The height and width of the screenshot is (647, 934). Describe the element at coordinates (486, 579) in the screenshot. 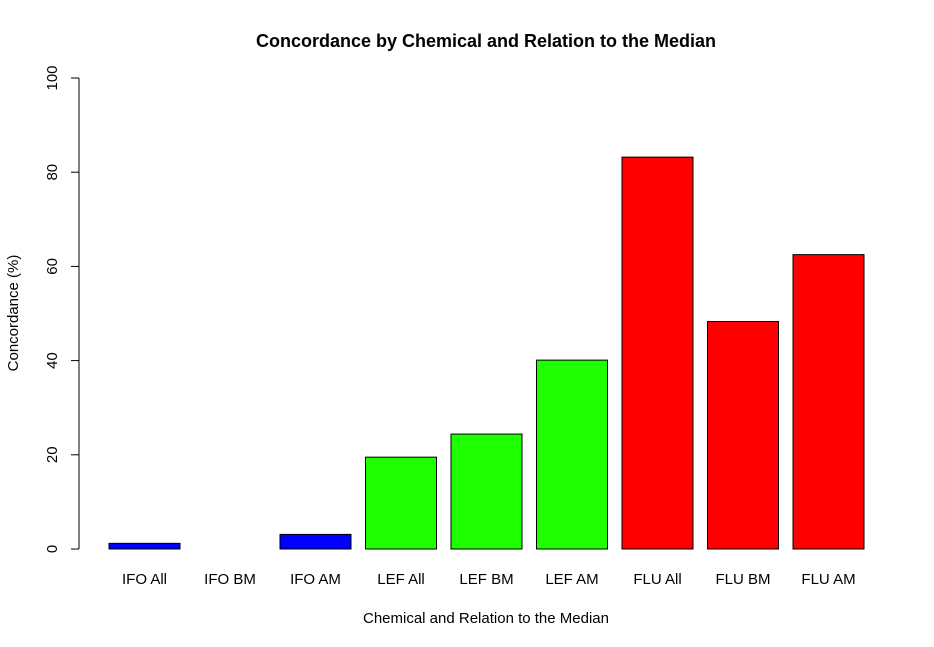

I see `x-tick-label: LEF BM` at that location.